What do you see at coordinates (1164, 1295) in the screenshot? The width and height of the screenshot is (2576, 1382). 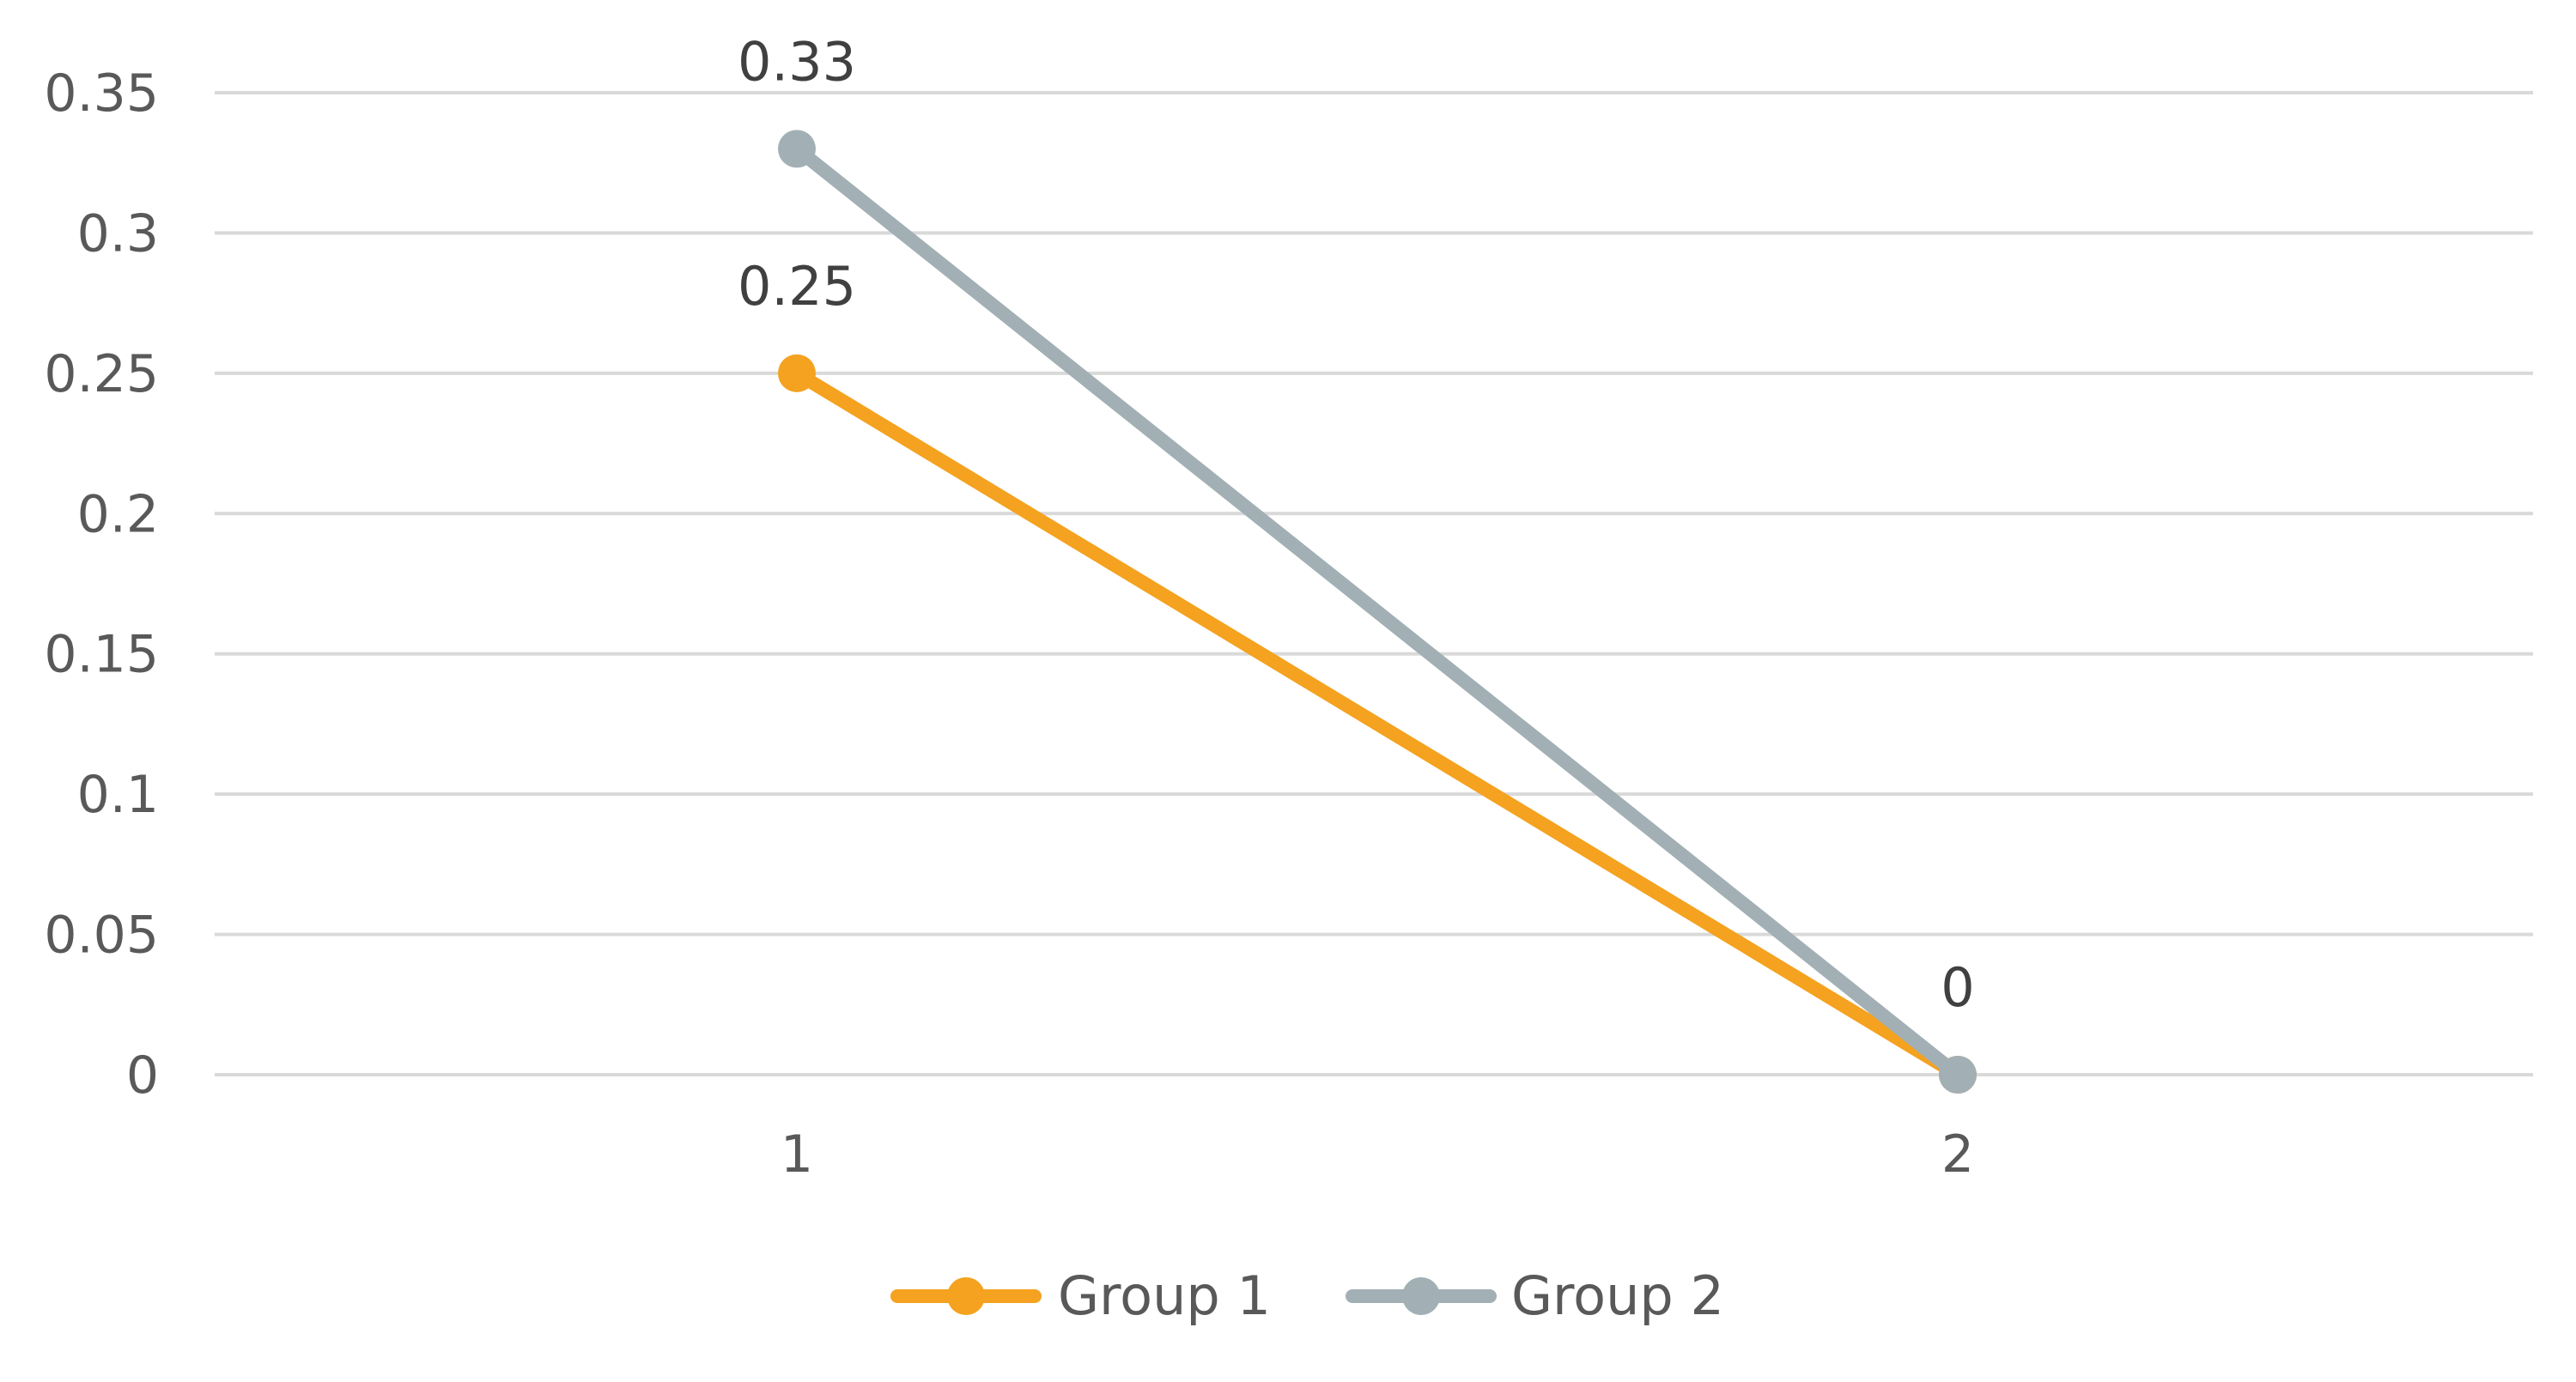 I see `legend-label: Group 1` at bounding box center [1164, 1295].